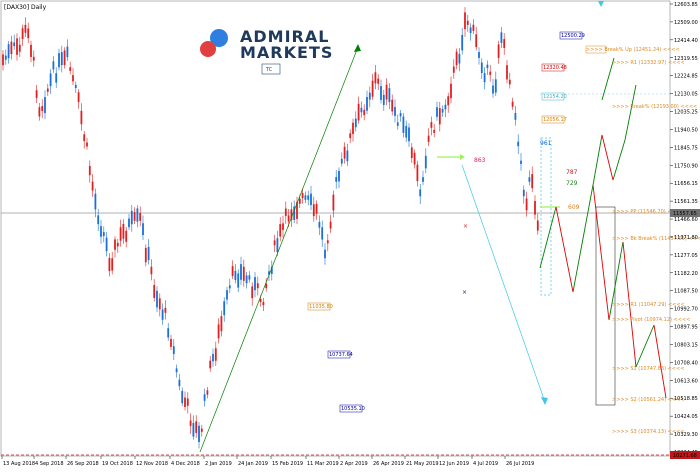 The height and width of the screenshot is (473, 700). Describe the element at coordinates (83, 464) in the screenshot. I see `x-tick-label: 26 Sep 2018` at that location.